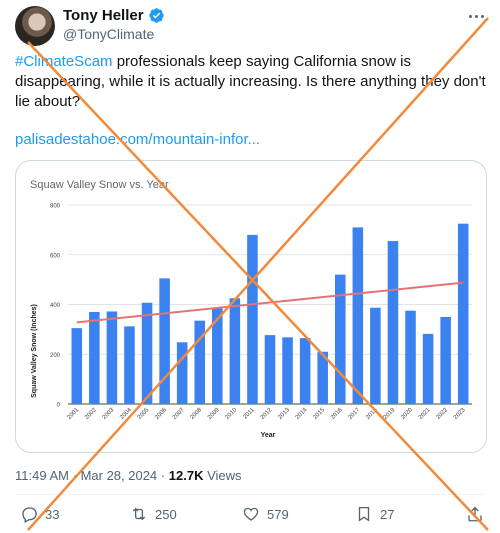 The height and width of the screenshot is (533, 500). I want to click on x-tick-label: 2003, so click(109, 414).